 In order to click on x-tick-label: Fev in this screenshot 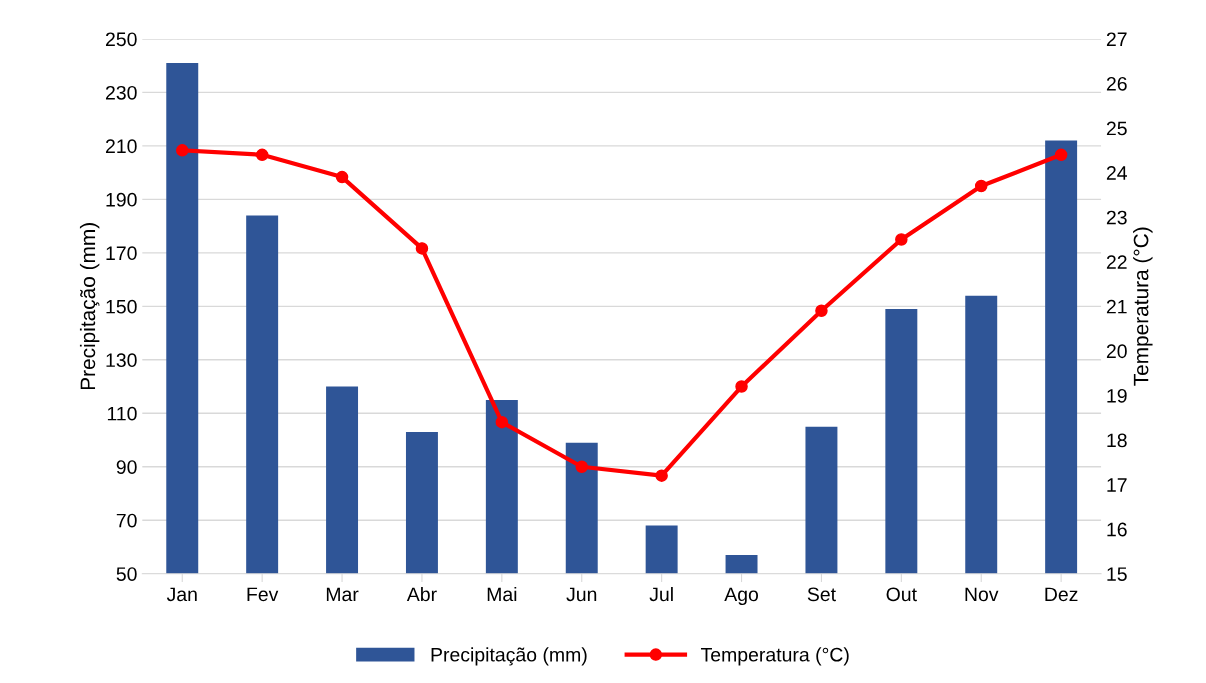, I will do `click(263, 594)`.